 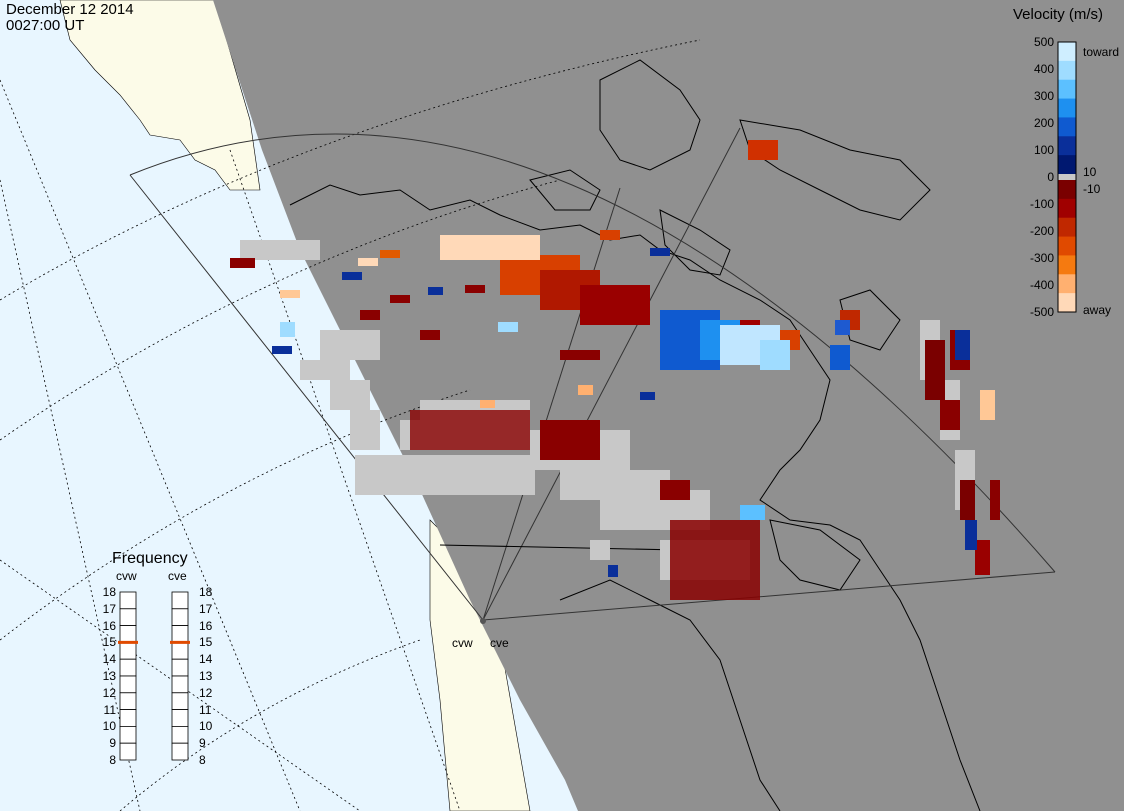 What do you see at coordinates (1092, 189) in the screenshot?
I see `inner-label-negative: -10` at bounding box center [1092, 189].